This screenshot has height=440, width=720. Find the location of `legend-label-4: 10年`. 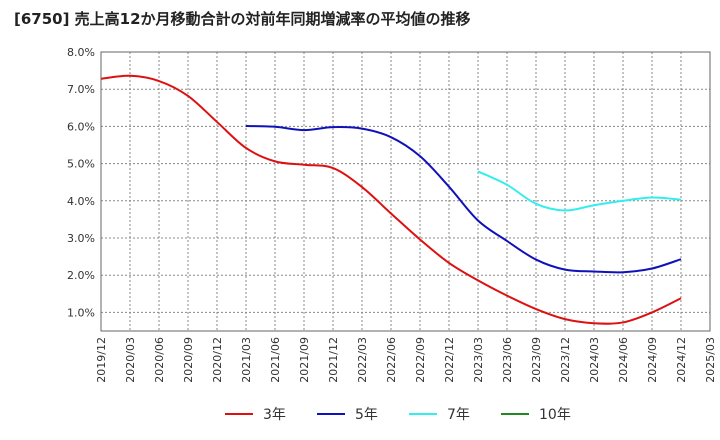

legend-label-4: 10年 is located at coordinates (555, 415).